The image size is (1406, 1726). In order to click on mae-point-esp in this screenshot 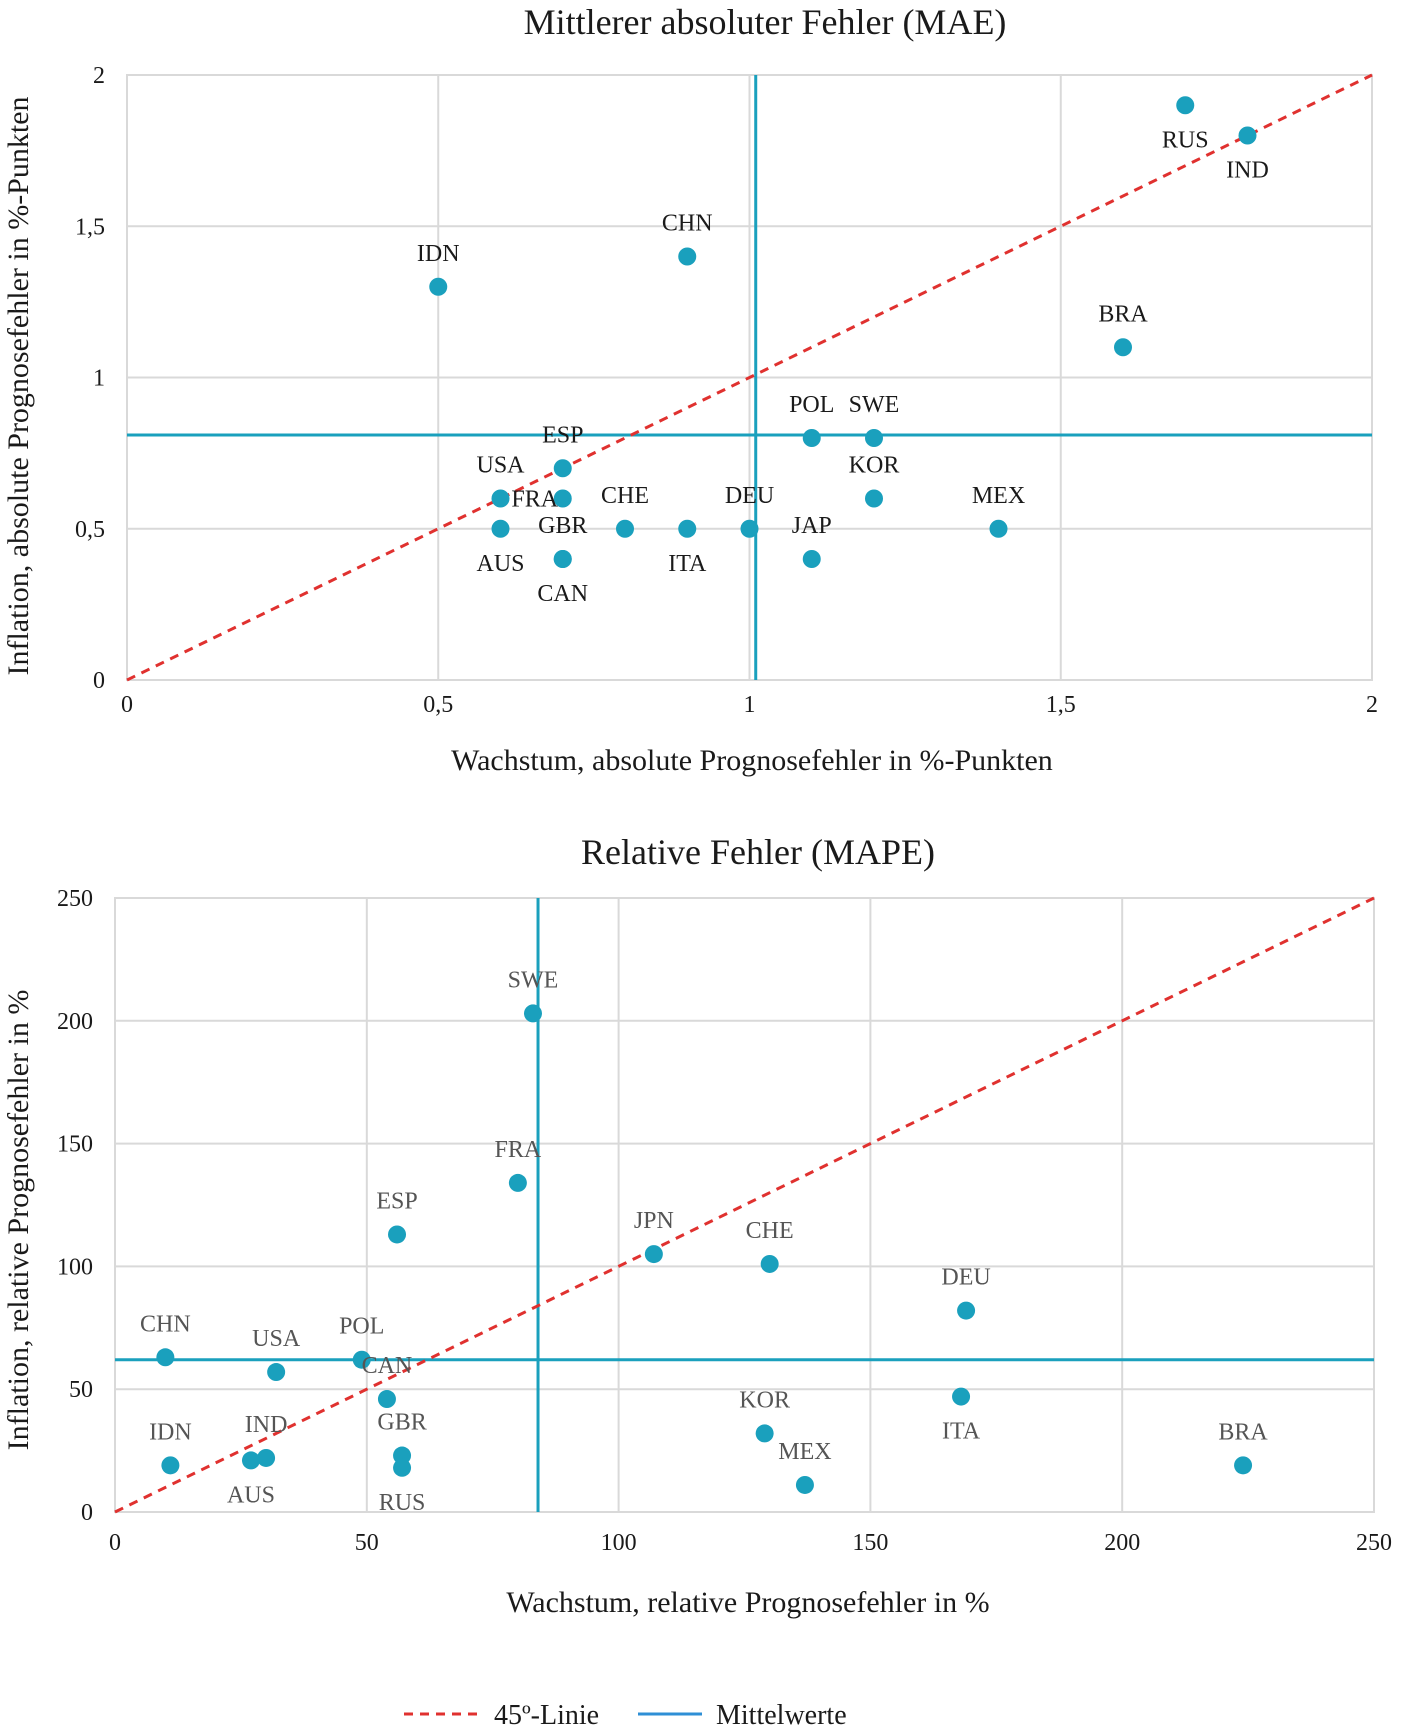, I will do `click(562, 468)`.